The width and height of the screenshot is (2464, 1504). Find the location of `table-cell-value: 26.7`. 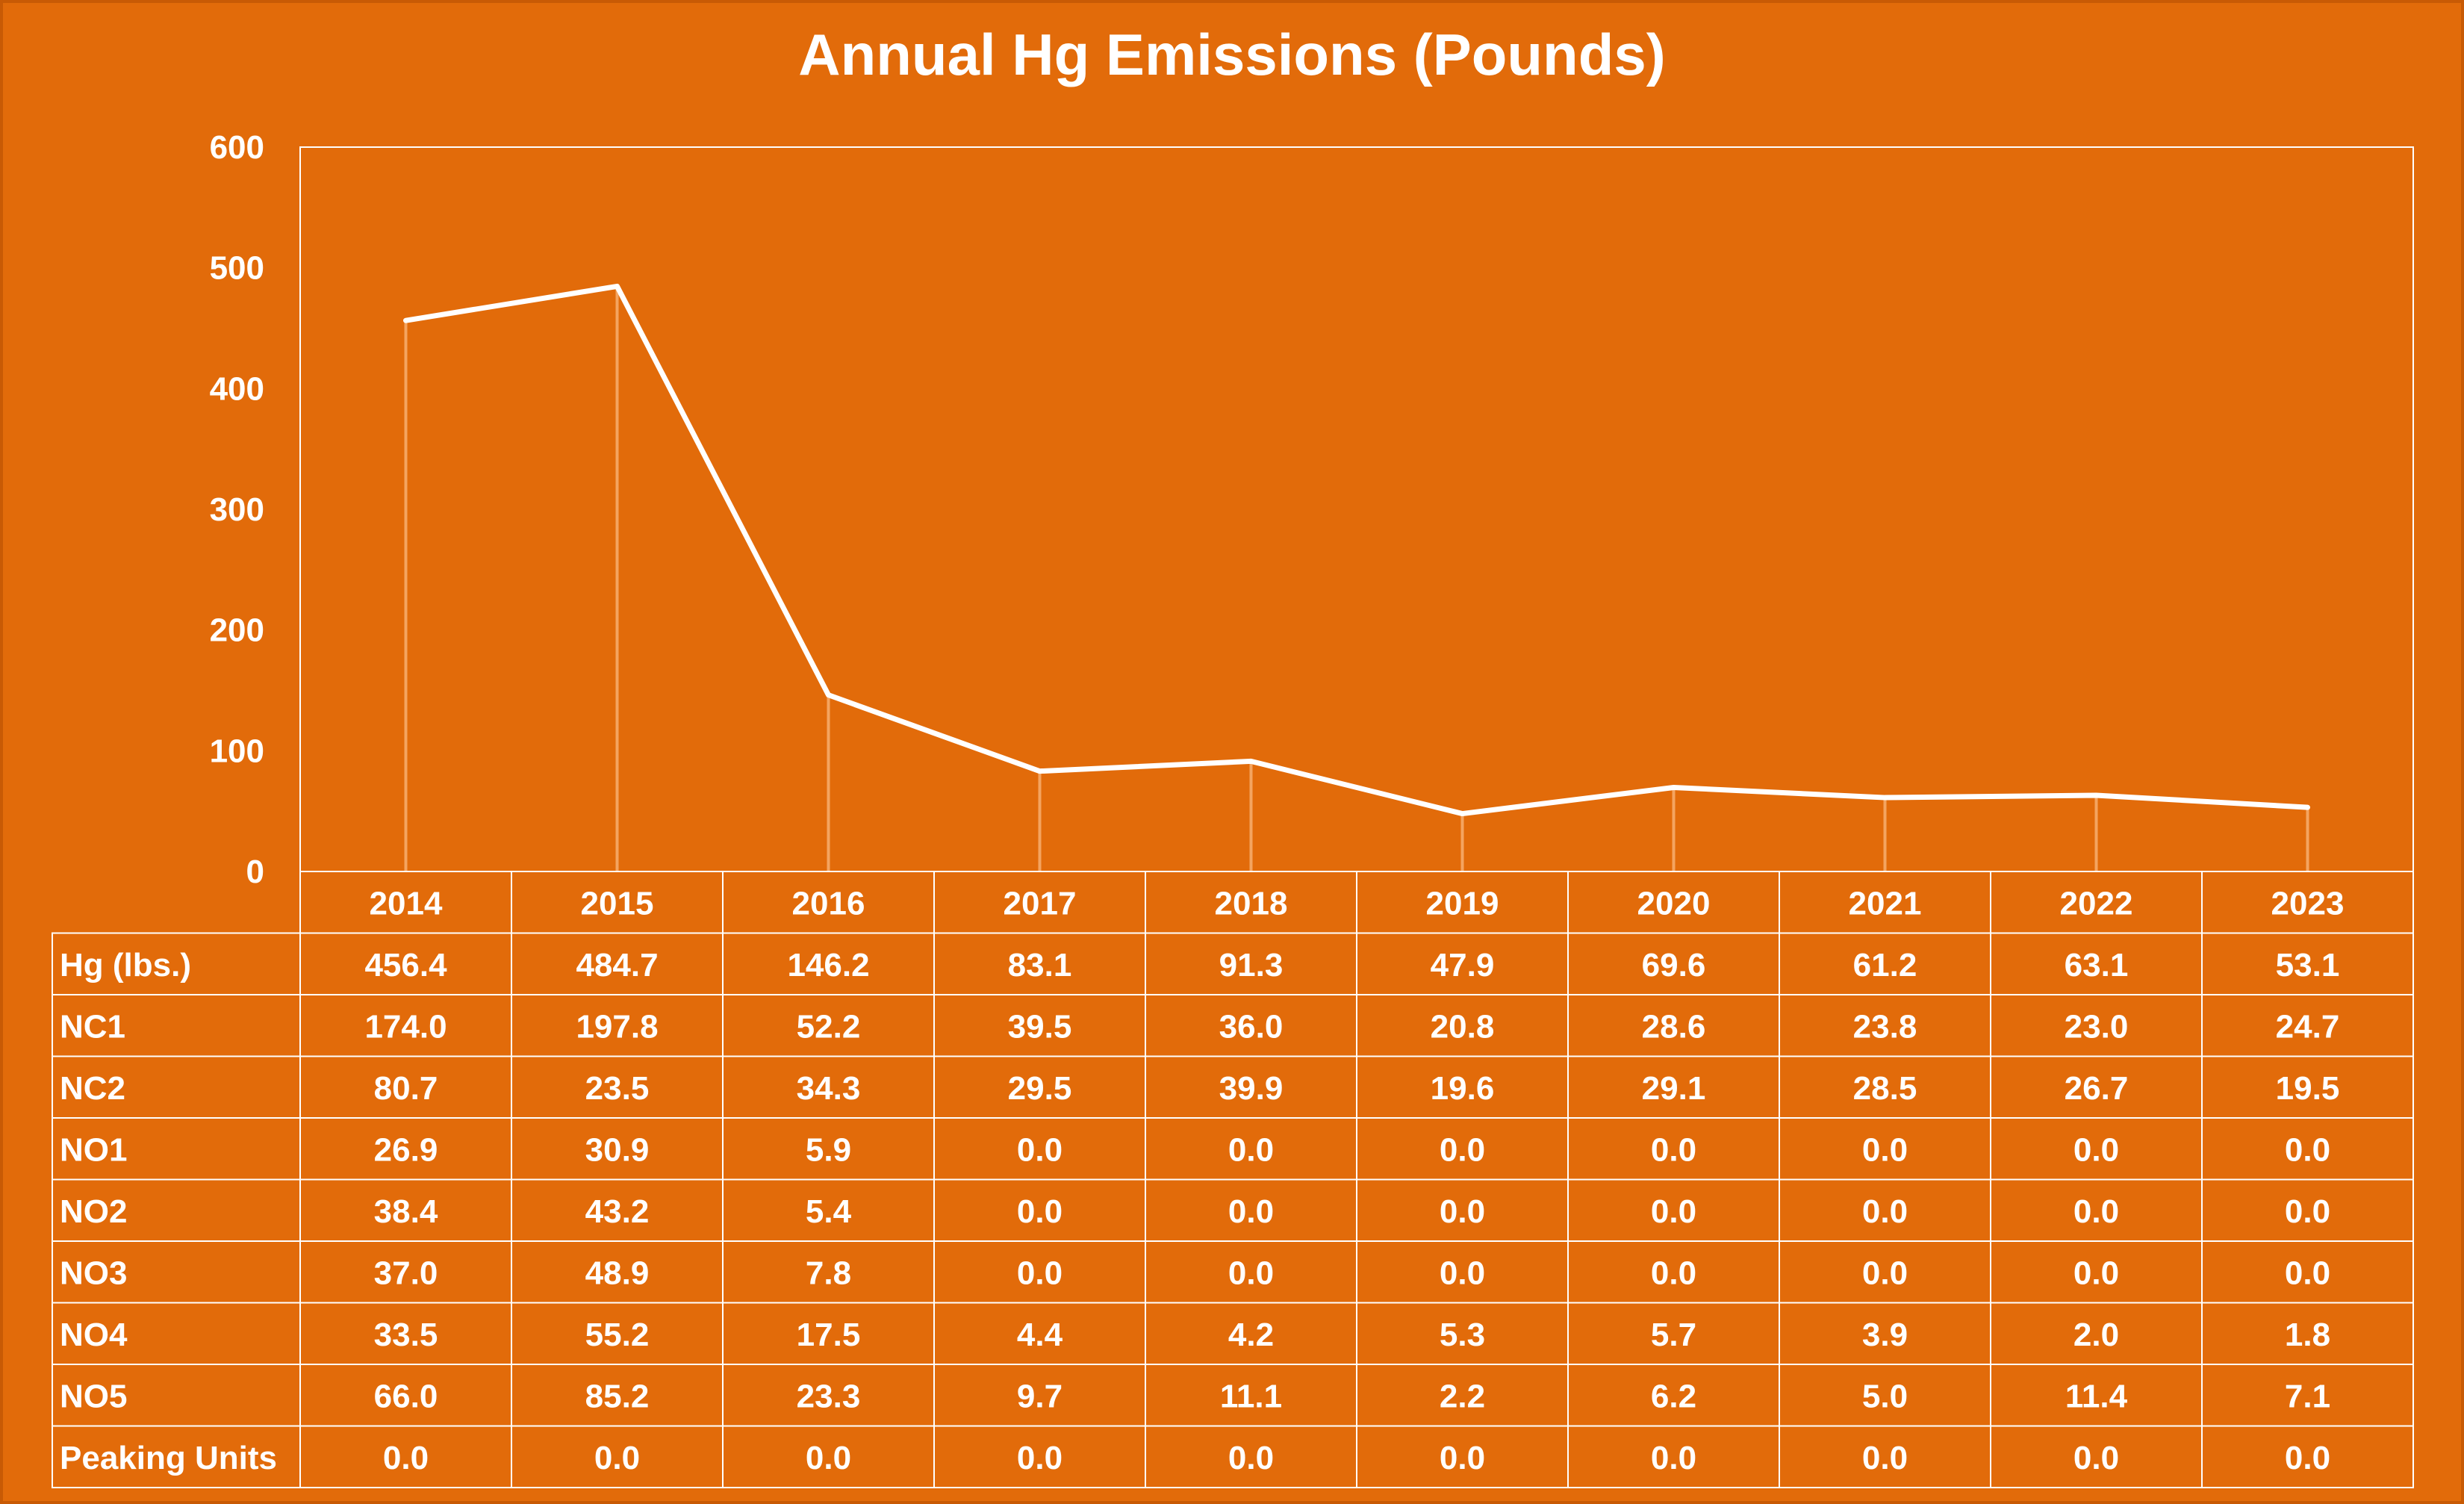

table-cell-value: 26.7 is located at coordinates (2097, 1088).